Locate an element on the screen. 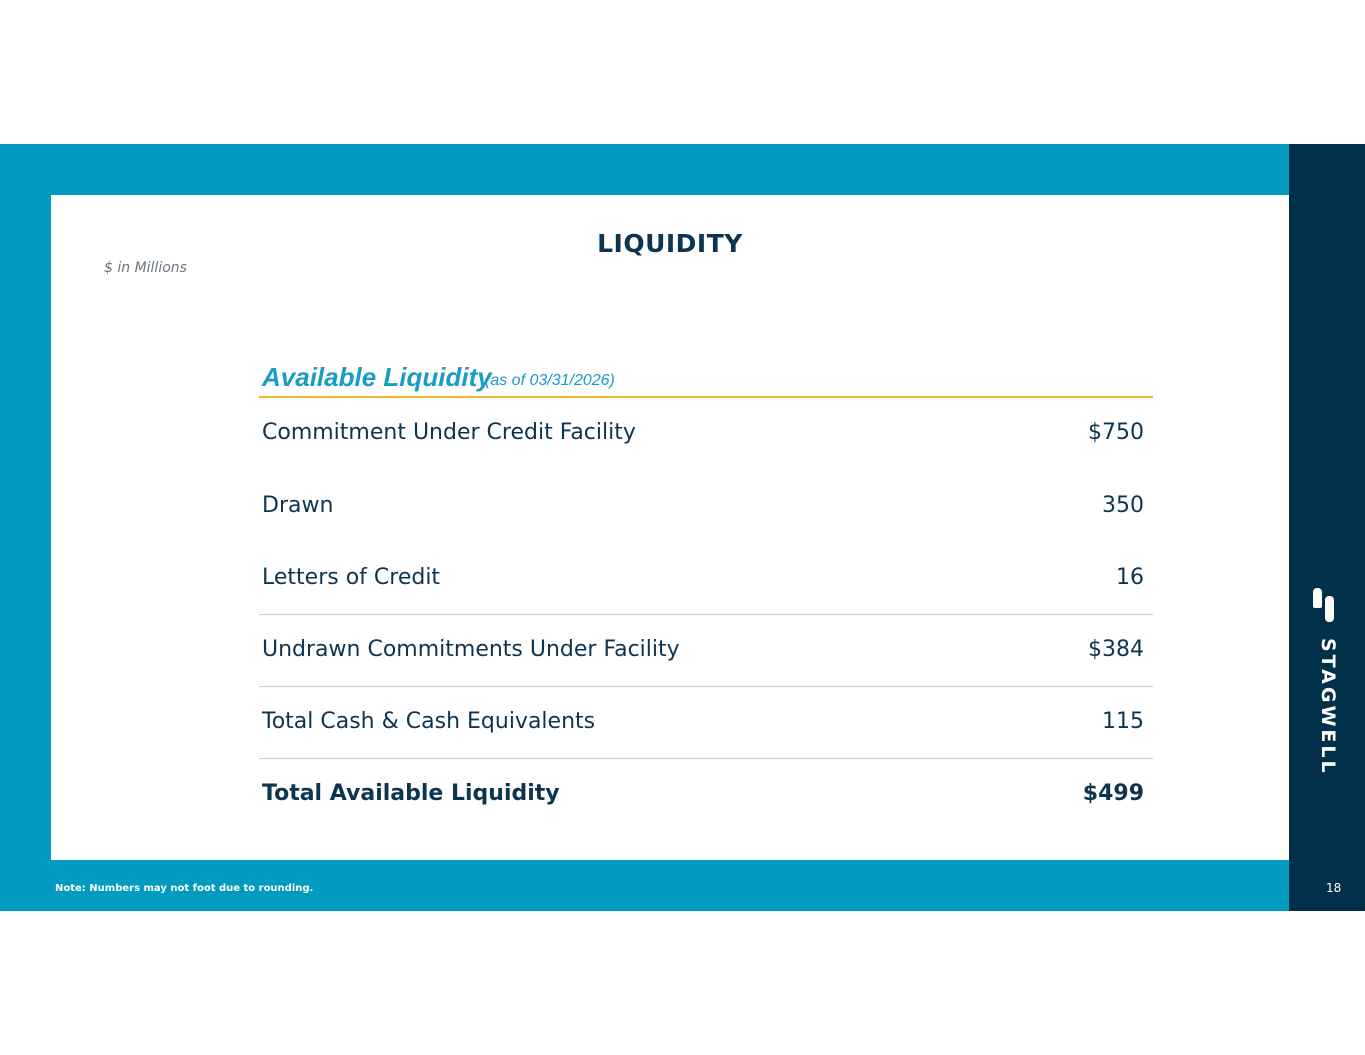 The height and width of the screenshot is (1055, 1365). table-row: Total Cash & Cash Equivalents 115 is located at coordinates (706, 723).